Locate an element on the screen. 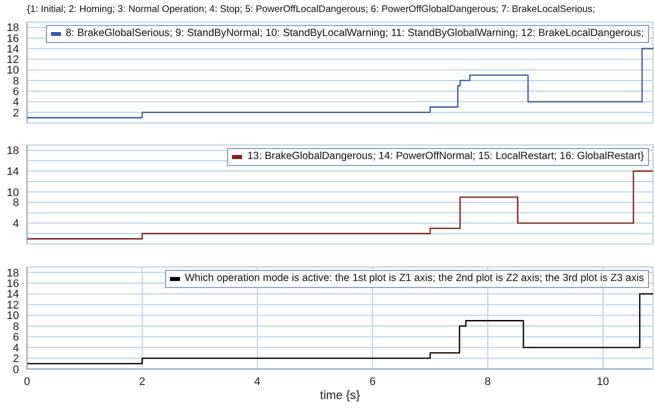 The height and width of the screenshot is (417, 654). chart-title: {1: Initial; 2: Homing; 3: Normal Operation; 4: Stop; 5: PowerOffLocalDangerous; 6: PowerOffGlobalDangerous; 7: BrakeLocalSerious; is located at coordinates (311, 10).